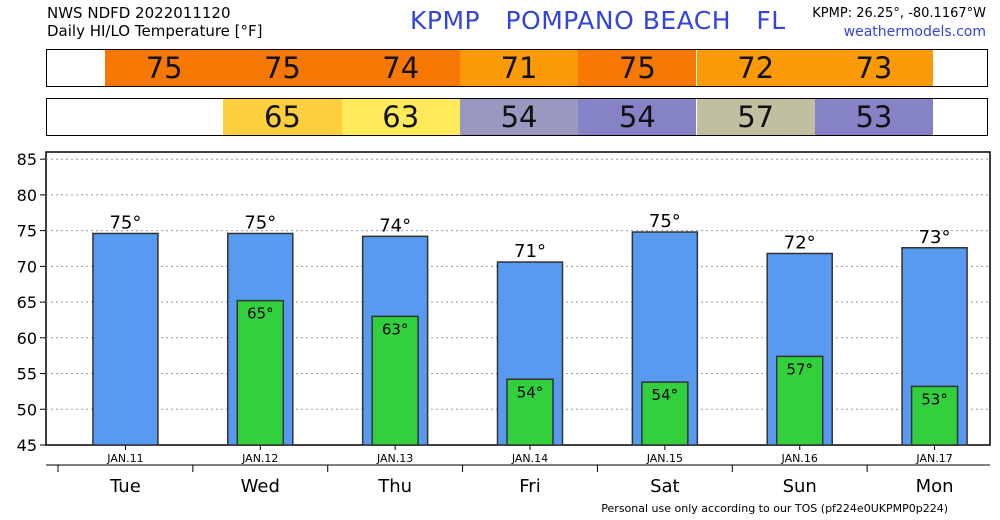 The height and width of the screenshot is (520, 1000). Describe the element at coordinates (27, 445) in the screenshot. I see `y-tick-label: 45` at that location.